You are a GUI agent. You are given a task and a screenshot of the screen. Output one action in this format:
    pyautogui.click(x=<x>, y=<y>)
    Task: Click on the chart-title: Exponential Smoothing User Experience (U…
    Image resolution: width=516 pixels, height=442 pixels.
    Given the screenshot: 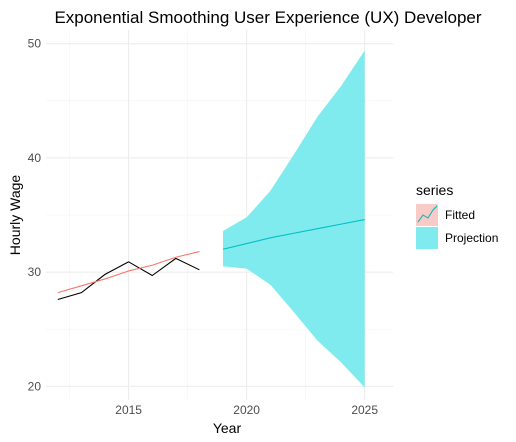 What is the action you would take?
    pyautogui.click(x=267, y=17)
    